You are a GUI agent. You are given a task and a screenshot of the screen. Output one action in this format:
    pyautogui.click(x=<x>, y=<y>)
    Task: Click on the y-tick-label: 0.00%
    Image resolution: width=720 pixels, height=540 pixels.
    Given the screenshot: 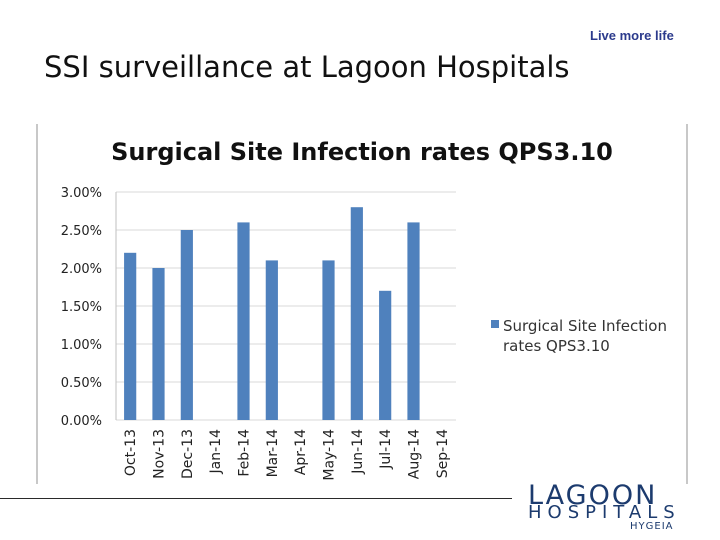 What is the action you would take?
    pyautogui.click(x=81, y=421)
    